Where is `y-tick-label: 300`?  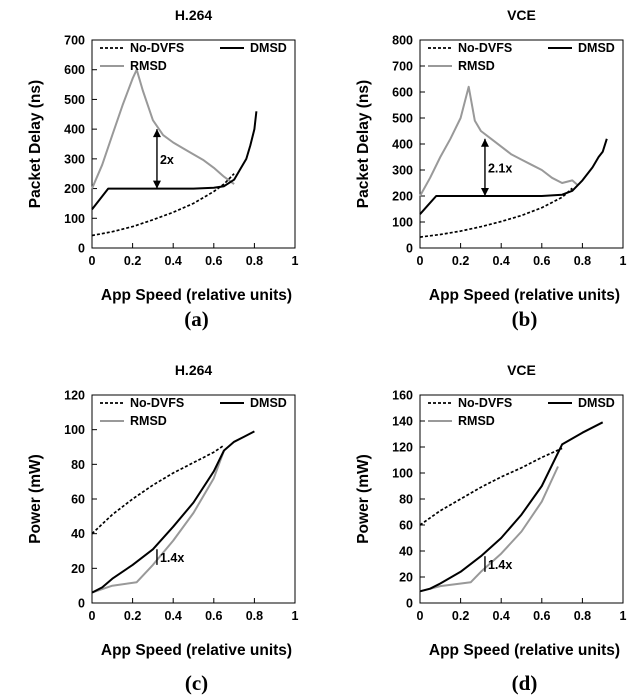
y-tick-label: 300 is located at coordinates (74, 159).